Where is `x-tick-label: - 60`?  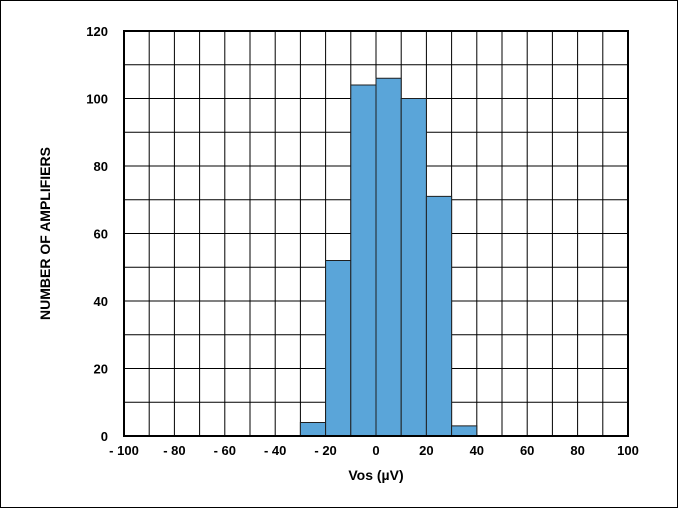 x-tick-label: - 60 is located at coordinates (225, 450).